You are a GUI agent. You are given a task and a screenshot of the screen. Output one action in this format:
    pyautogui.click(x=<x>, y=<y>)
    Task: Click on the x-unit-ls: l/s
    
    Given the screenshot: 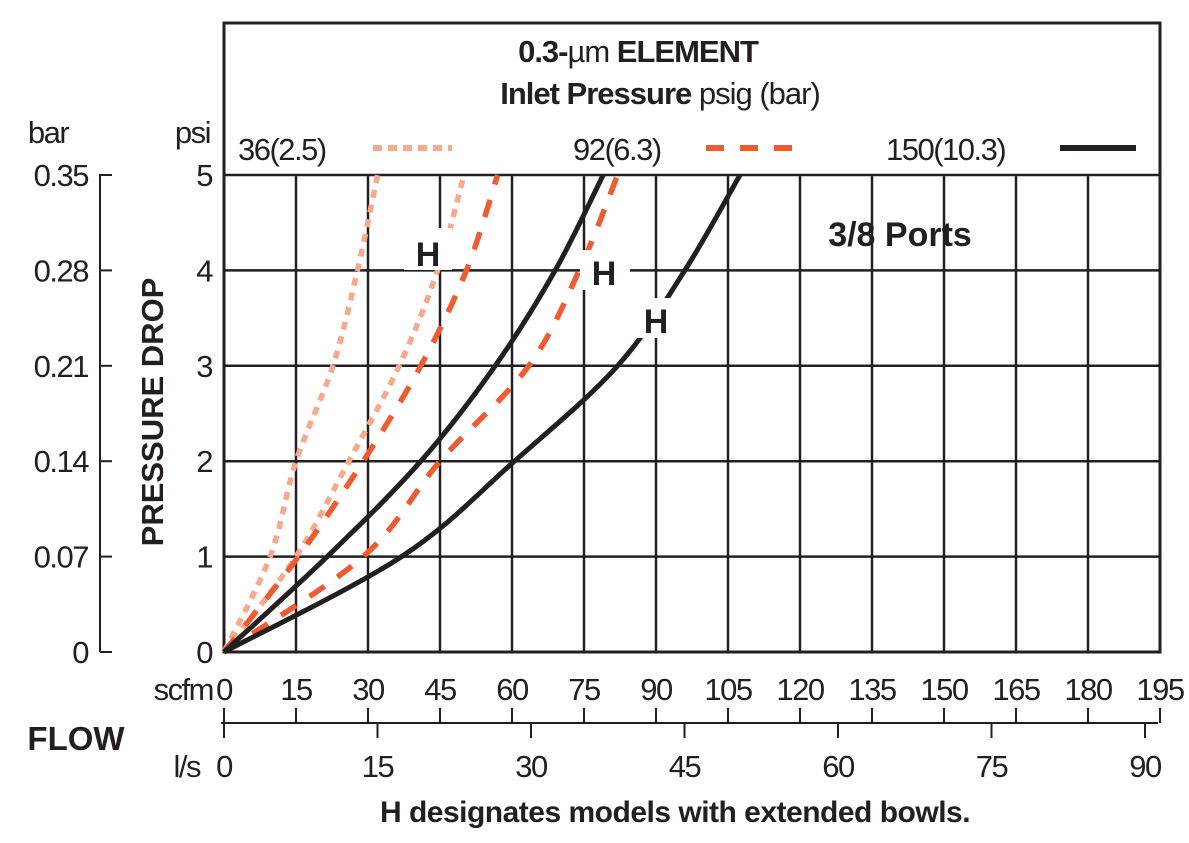 What is the action you would take?
    pyautogui.click(x=188, y=766)
    